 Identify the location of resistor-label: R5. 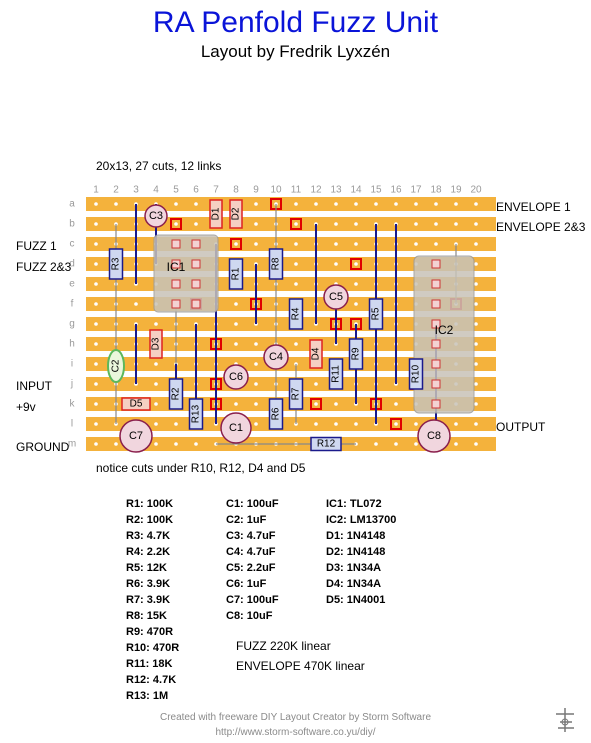
(376, 313).